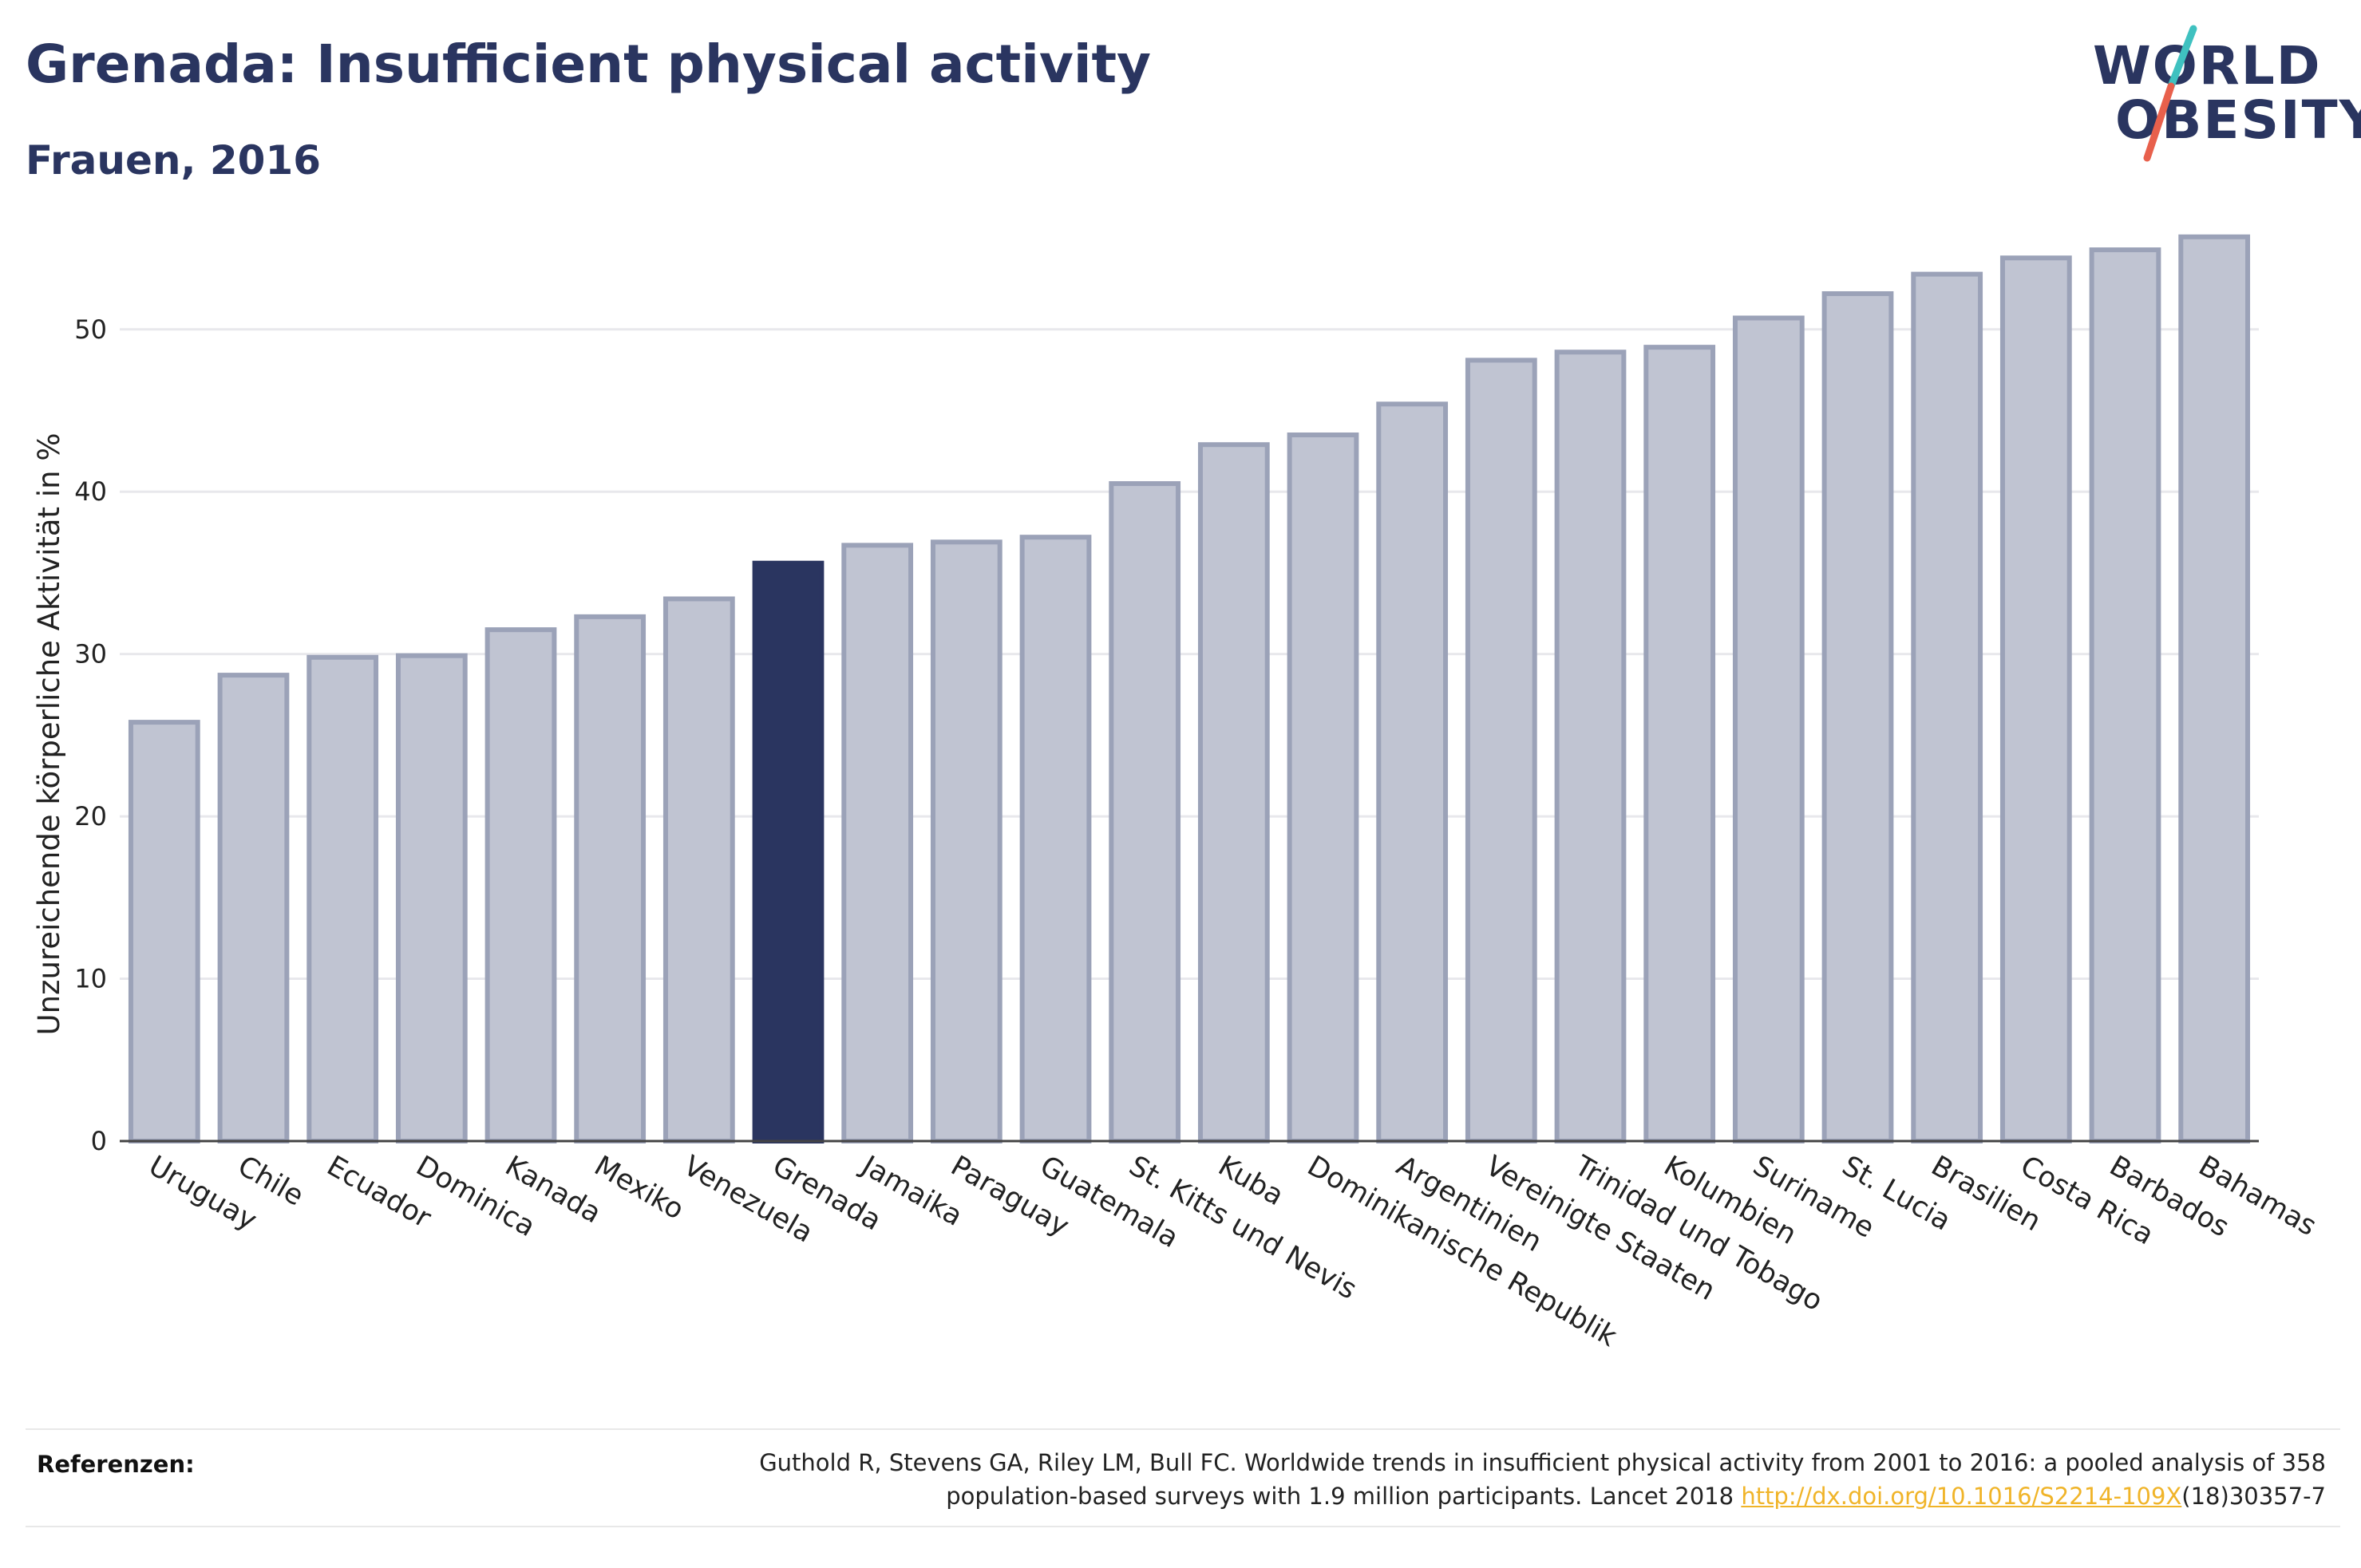 The height and width of the screenshot is (1568, 2361). Describe the element at coordinates (431, 898) in the screenshot. I see `bar-dominica` at that location.